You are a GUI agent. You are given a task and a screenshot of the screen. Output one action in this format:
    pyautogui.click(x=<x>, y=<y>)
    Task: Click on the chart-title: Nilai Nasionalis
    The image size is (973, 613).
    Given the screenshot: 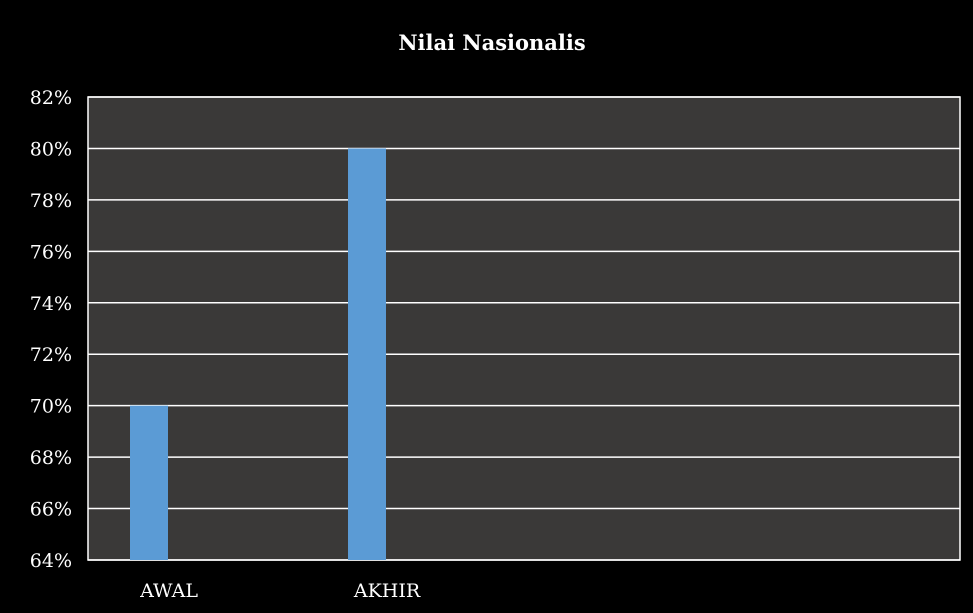 What is the action you would take?
    pyautogui.click(x=491, y=42)
    